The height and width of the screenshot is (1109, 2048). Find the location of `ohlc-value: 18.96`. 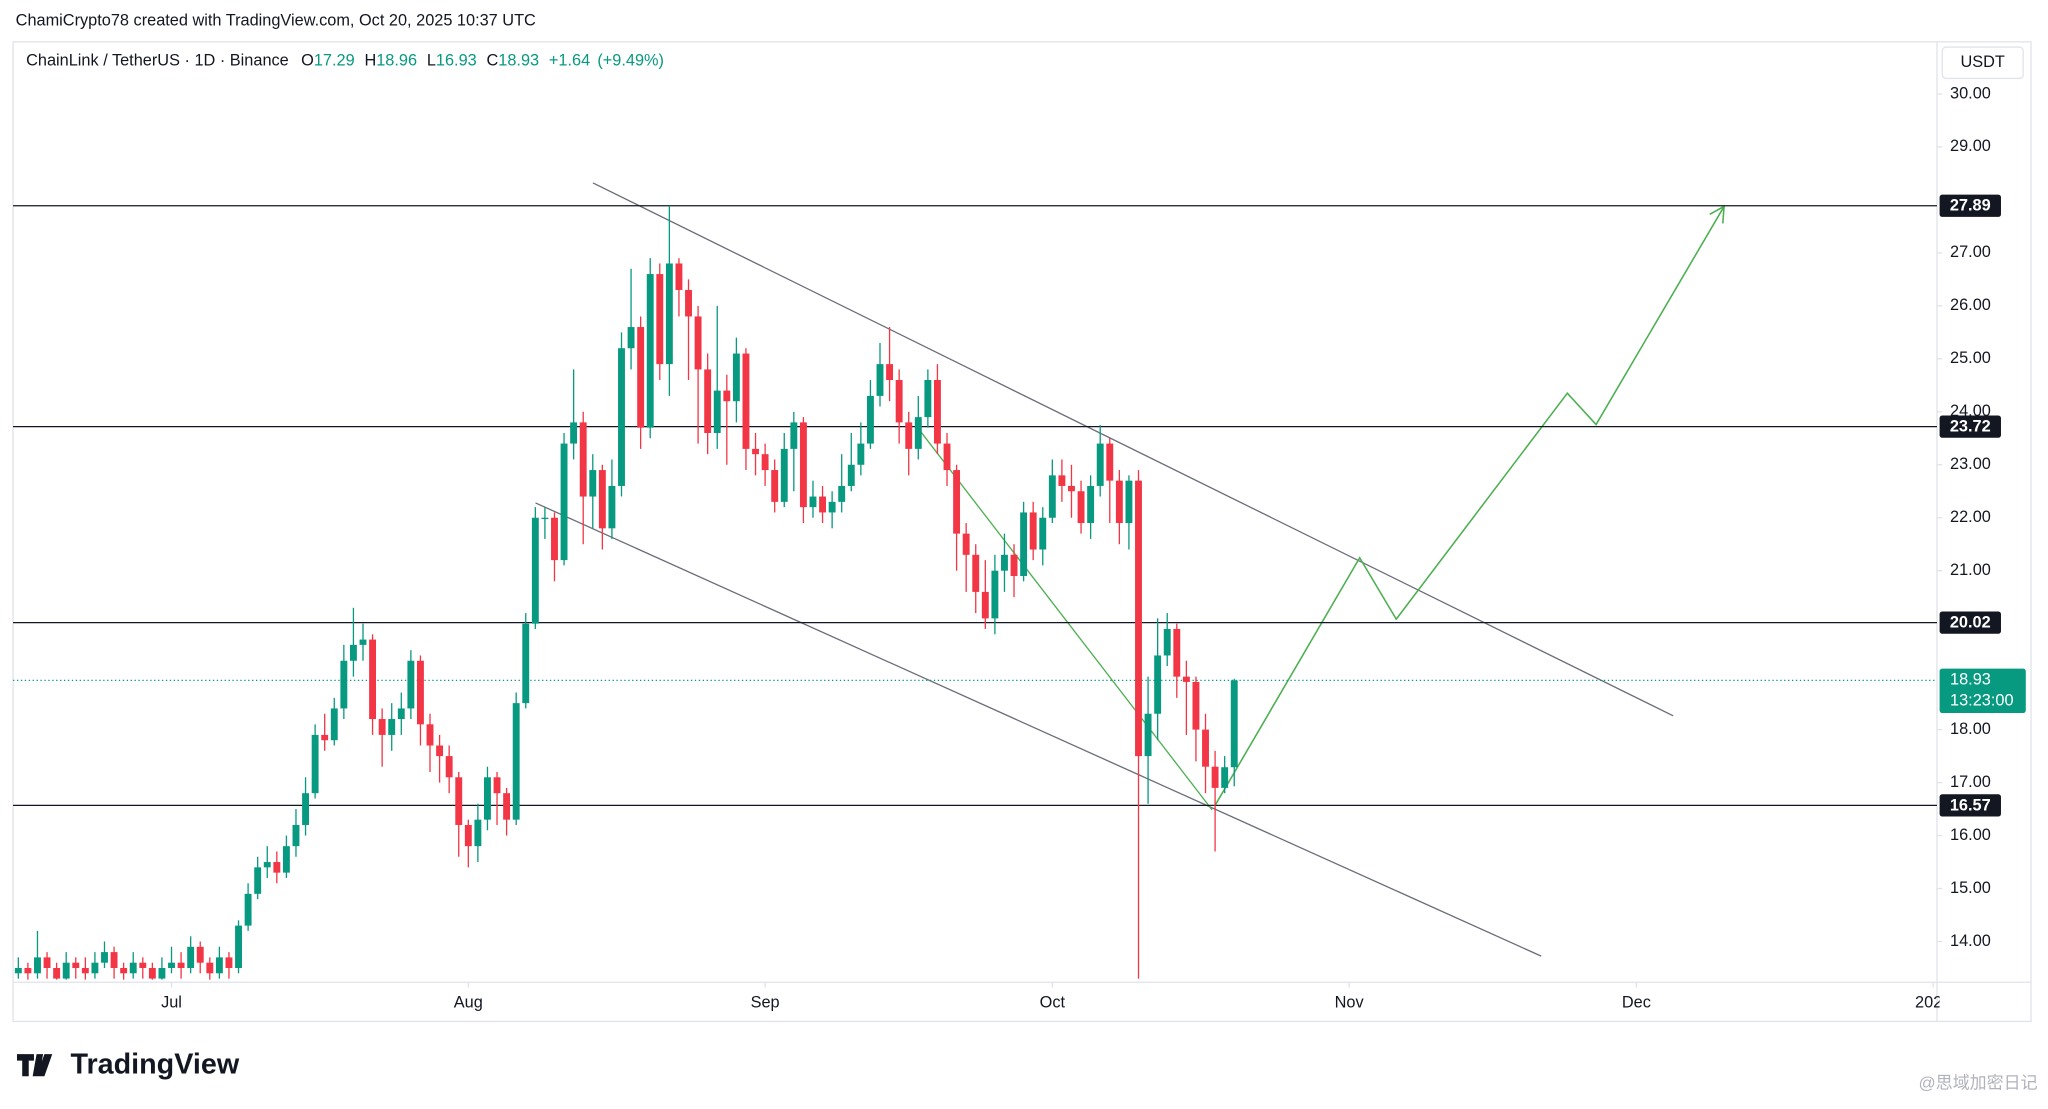

ohlc-value: 18.96 is located at coordinates (396, 61).